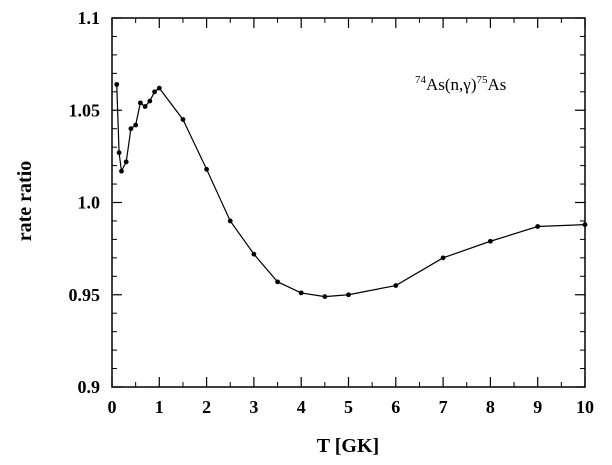 Image resolution: width=612 pixels, height=465 pixels. Describe the element at coordinates (89, 203) in the screenshot. I see `y-tick-label: 1.0` at that location.